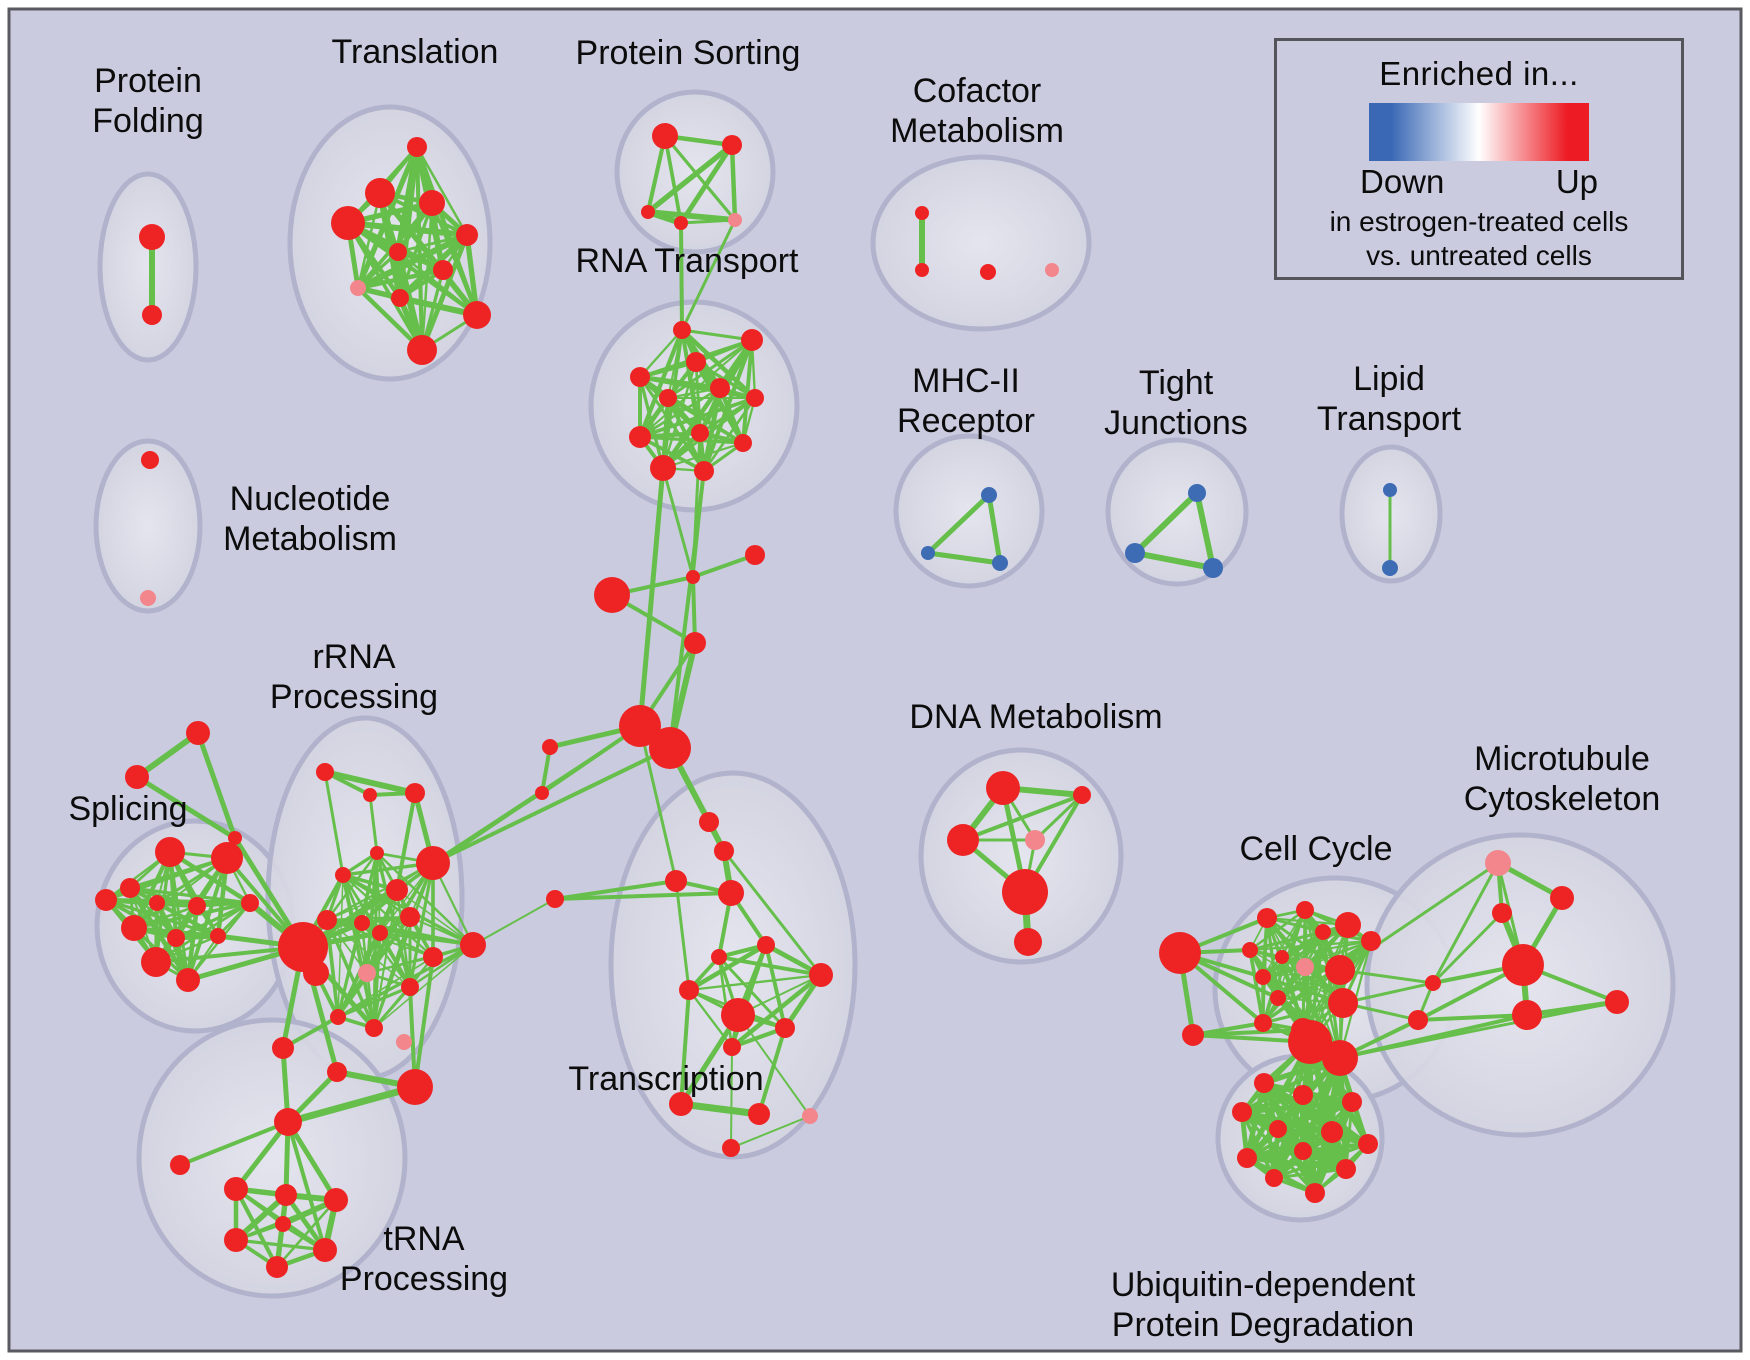  I want to click on network-node-r9, so click(700, 433).